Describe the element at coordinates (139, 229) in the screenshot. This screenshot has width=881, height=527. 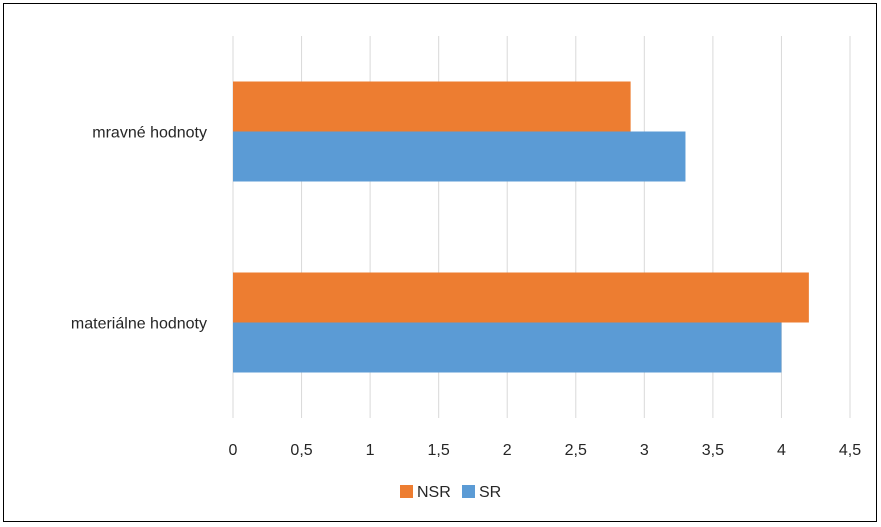
I see `category-labels: materiálne hodnoty mravné hodnoty` at that location.